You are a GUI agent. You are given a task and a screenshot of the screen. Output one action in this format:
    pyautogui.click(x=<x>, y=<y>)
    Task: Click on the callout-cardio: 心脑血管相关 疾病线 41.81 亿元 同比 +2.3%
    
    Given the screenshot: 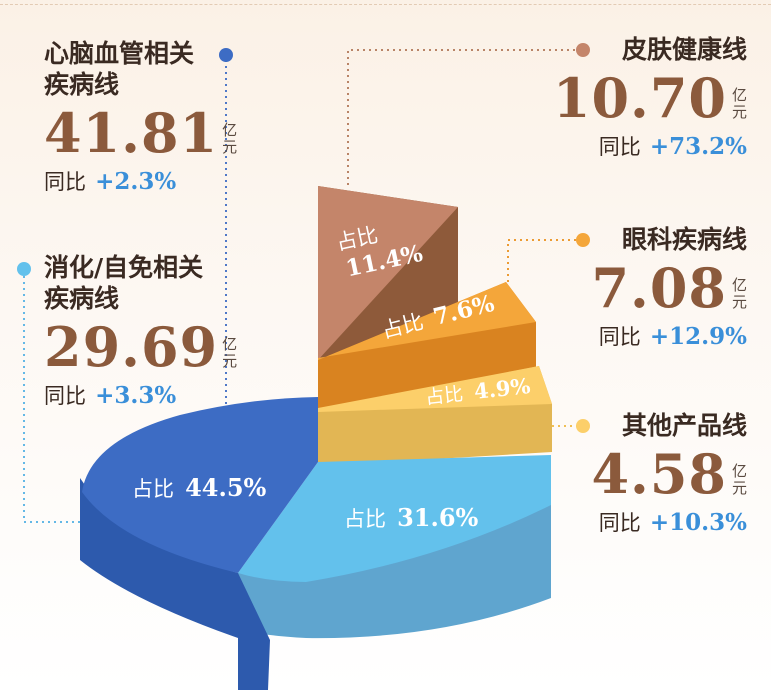 What is the action you would take?
    pyautogui.click(x=141, y=117)
    